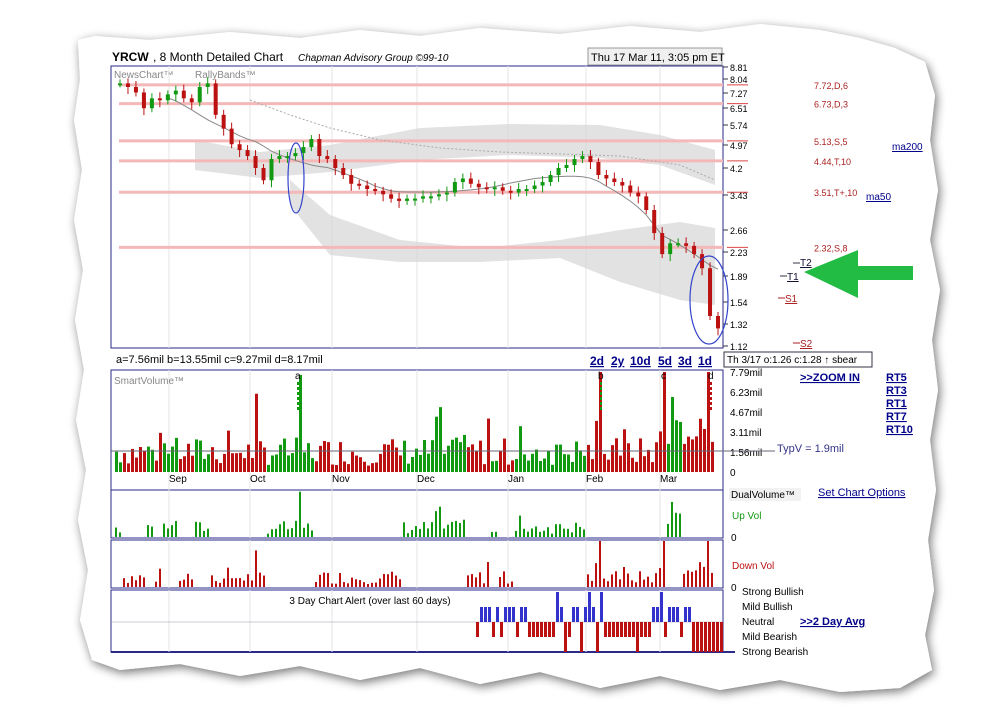 This screenshot has width=983, height=721. What do you see at coordinates (218, 57) in the screenshot?
I see `chart-period: , 8 Month Detailed Chart` at bounding box center [218, 57].